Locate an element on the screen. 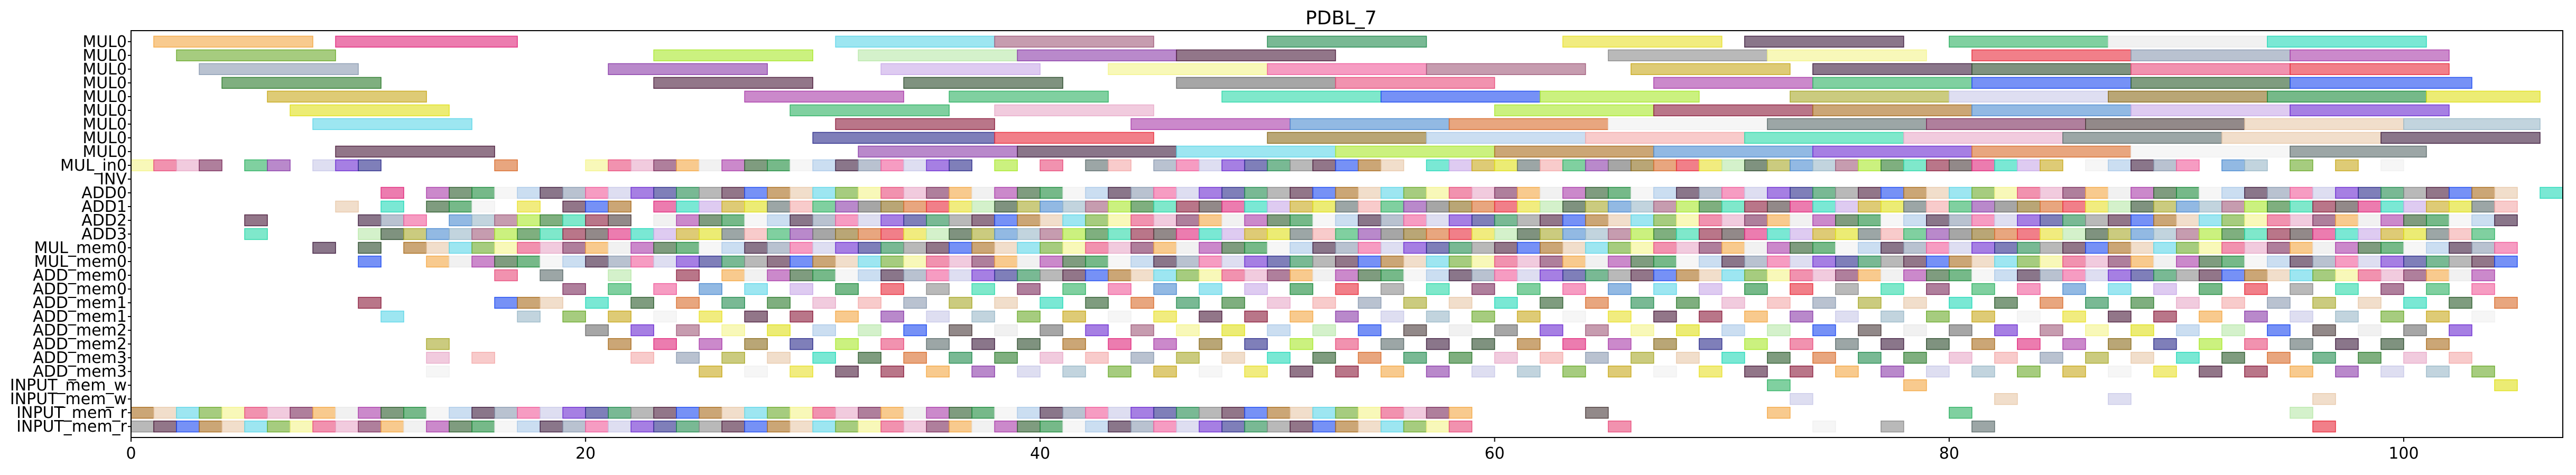 The width and height of the screenshot is (2576, 475). y-tick-label: ADD_mem1 is located at coordinates (80, 303).